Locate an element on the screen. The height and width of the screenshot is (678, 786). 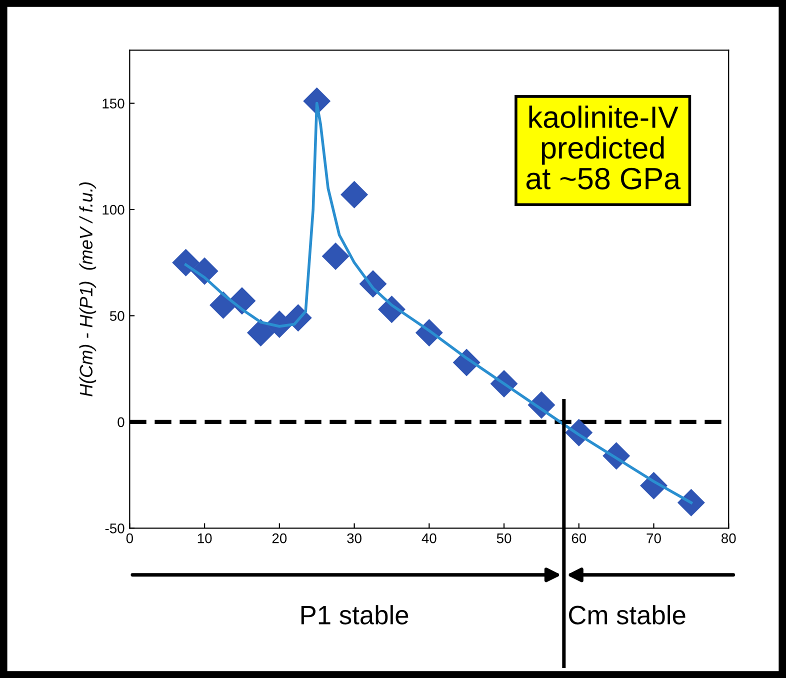
x-tick-label: 40 is located at coordinates (429, 538).